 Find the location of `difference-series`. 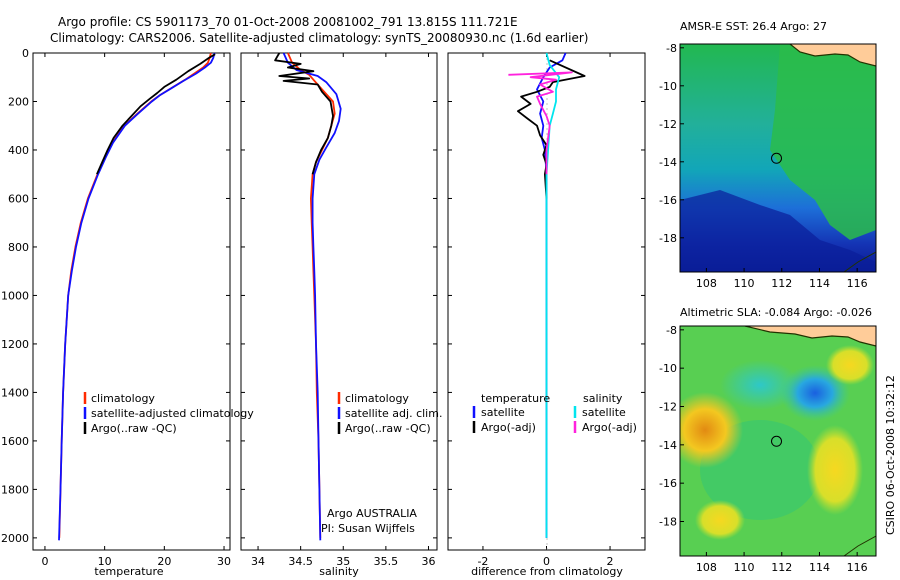

difference-series is located at coordinates (547, 295).